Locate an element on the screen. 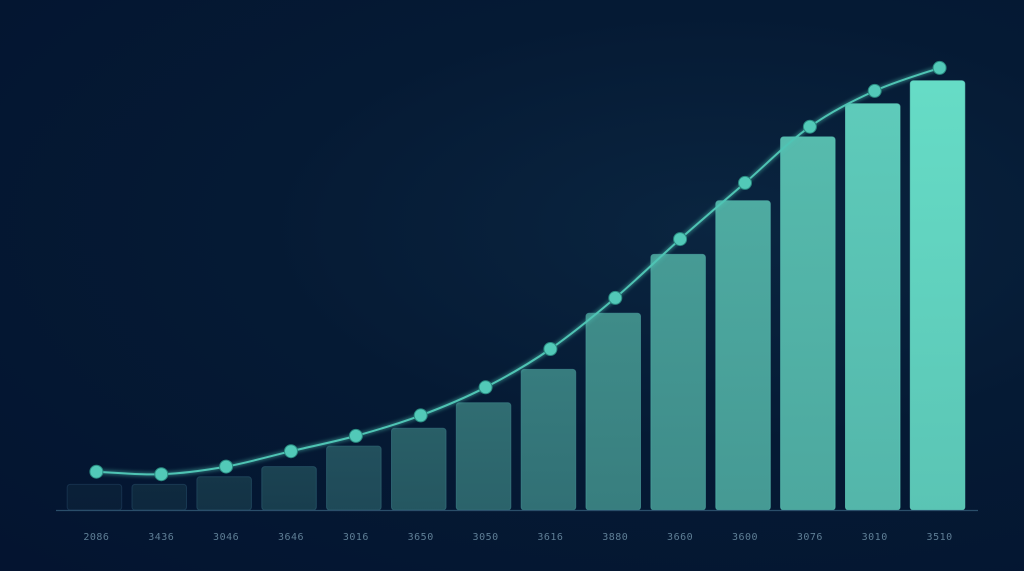 The width and height of the screenshot is (1024, 571). x-tick-label: 3046 is located at coordinates (226, 537).